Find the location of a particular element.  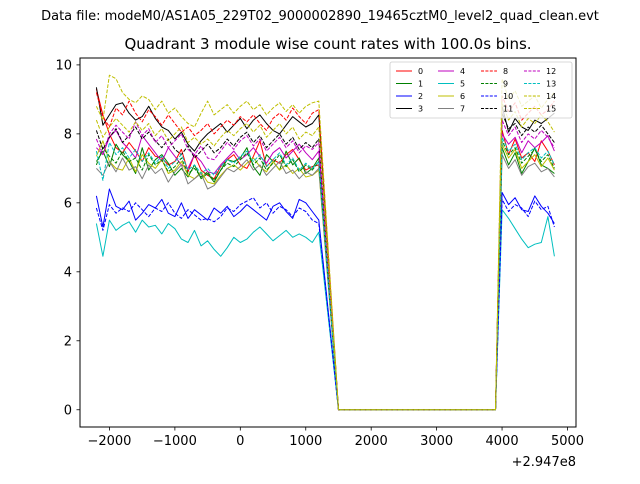

legend-label-2: 2 is located at coordinates (420, 96).